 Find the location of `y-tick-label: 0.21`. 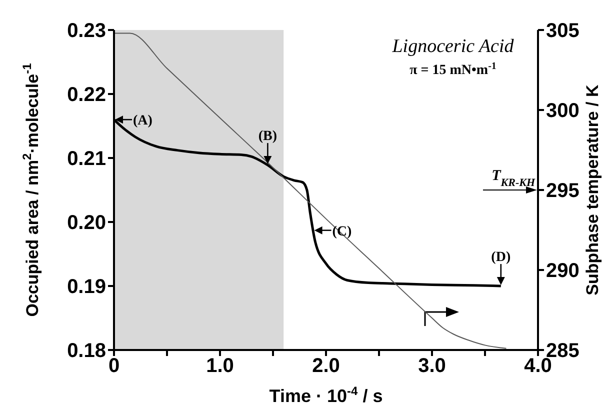

y-tick-label: 0.21 is located at coordinates (86, 159).